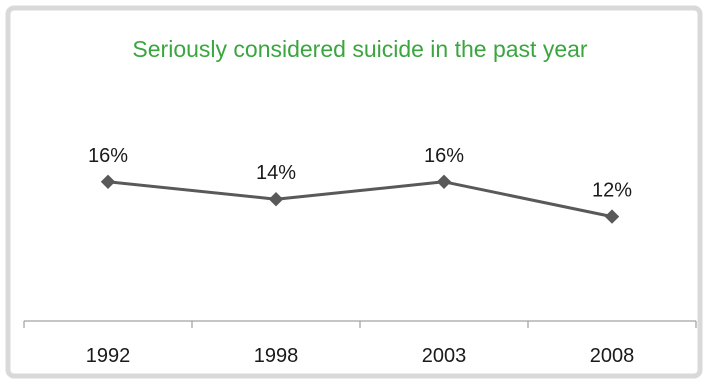  What do you see at coordinates (276, 173) in the screenshot?
I see `data-label: 14%` at bounding box center [276, 173].